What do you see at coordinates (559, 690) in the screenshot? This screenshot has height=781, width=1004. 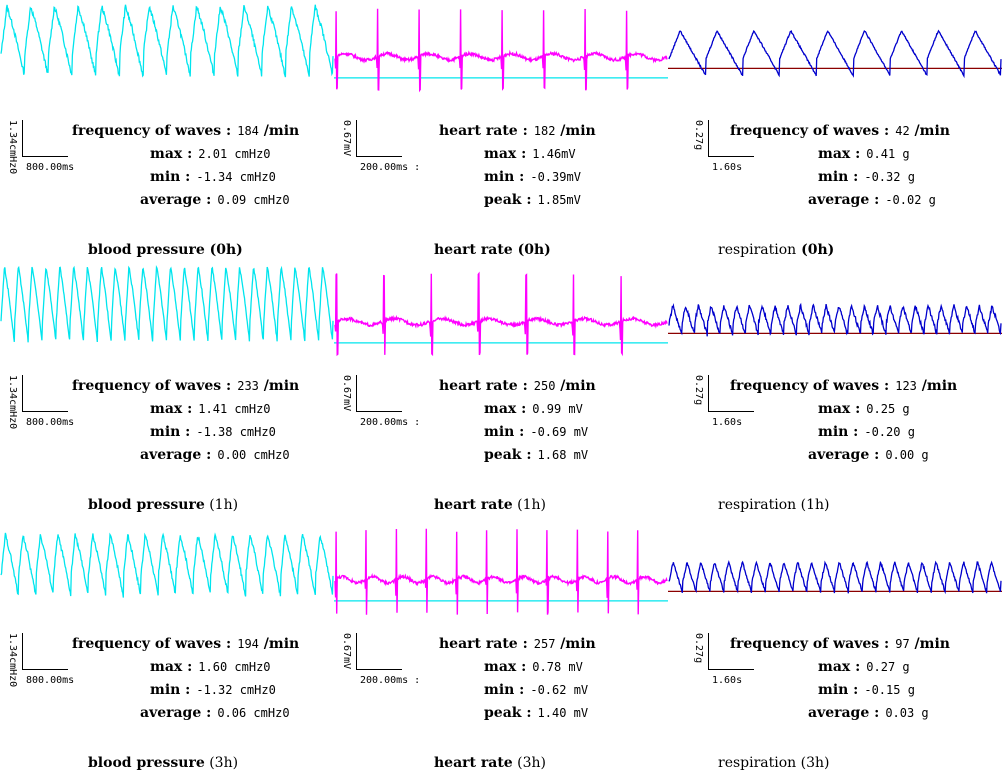 I see `stat-value: -0.62 mV` at bounding box center [559, 690].